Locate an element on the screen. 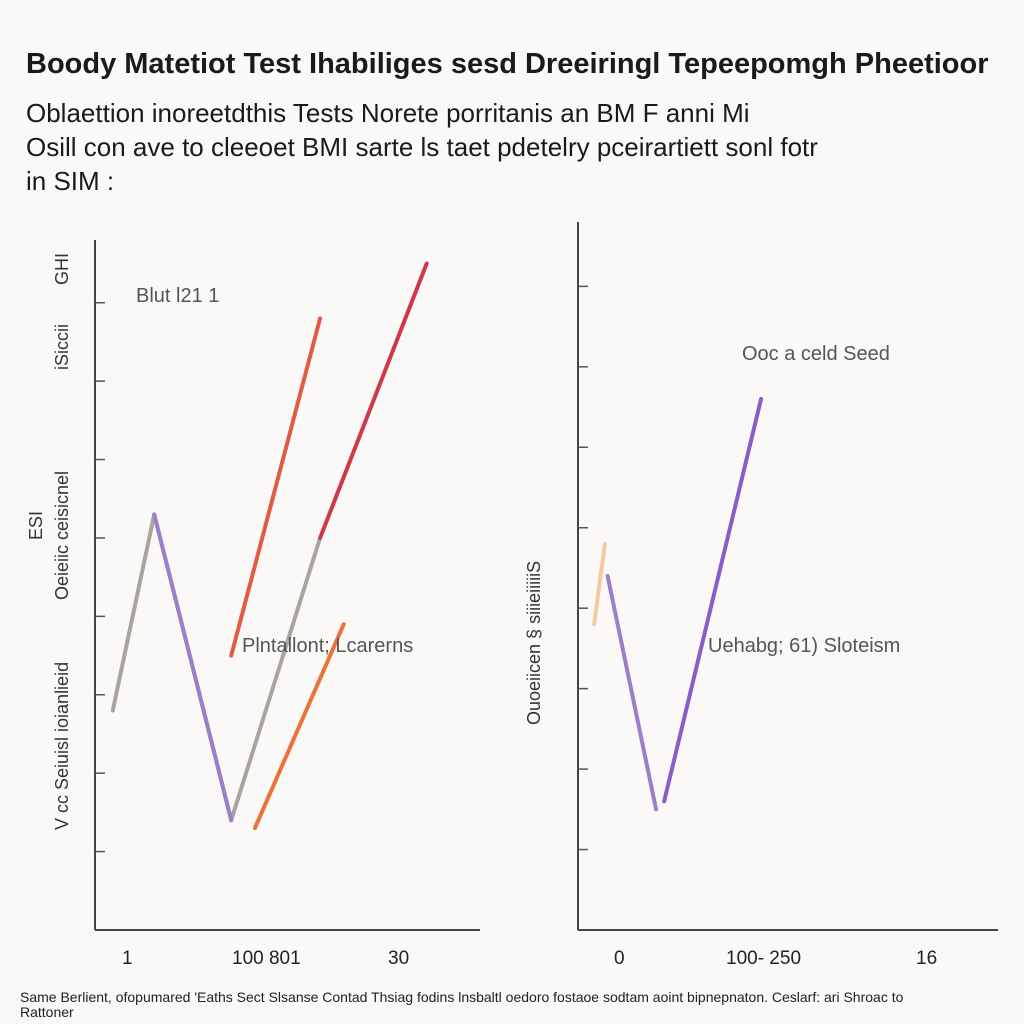 The width and height of the screenshot is (1024, 1024). left-annotation-1: Blut l21 1 is located at coordinates (177, 296).